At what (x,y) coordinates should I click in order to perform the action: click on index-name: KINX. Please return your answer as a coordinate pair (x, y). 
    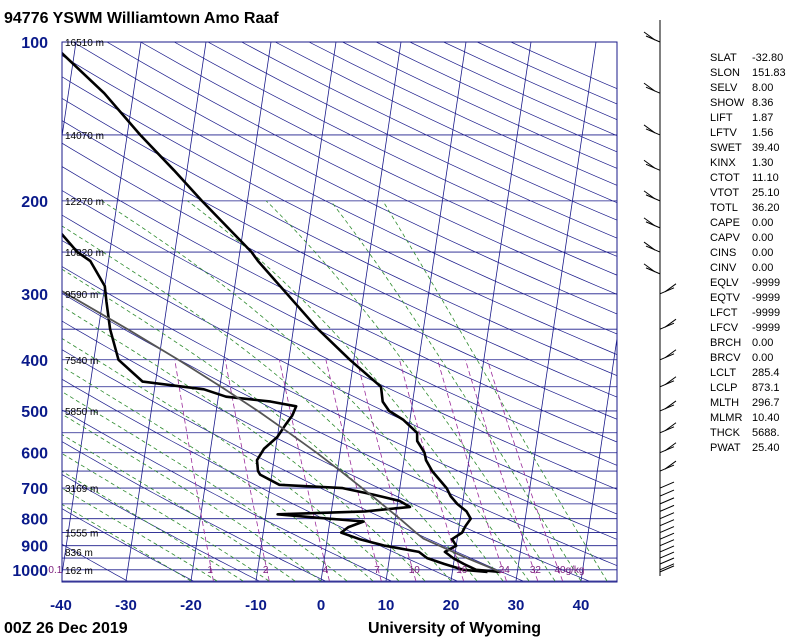
    Looking at the image, I should click on (723, 163).